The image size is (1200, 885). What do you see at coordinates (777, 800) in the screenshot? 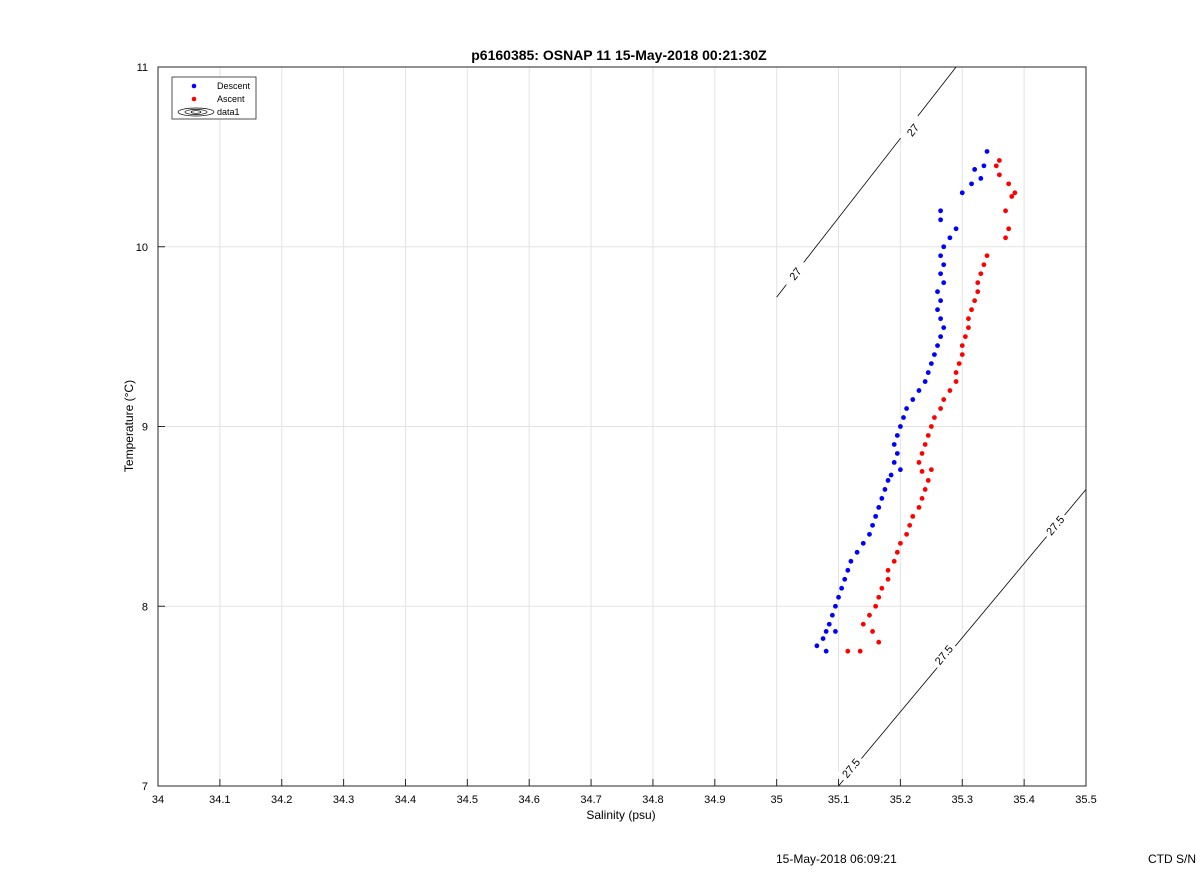
I see `x-tick-label: 35` at bounding box center [777, 800].